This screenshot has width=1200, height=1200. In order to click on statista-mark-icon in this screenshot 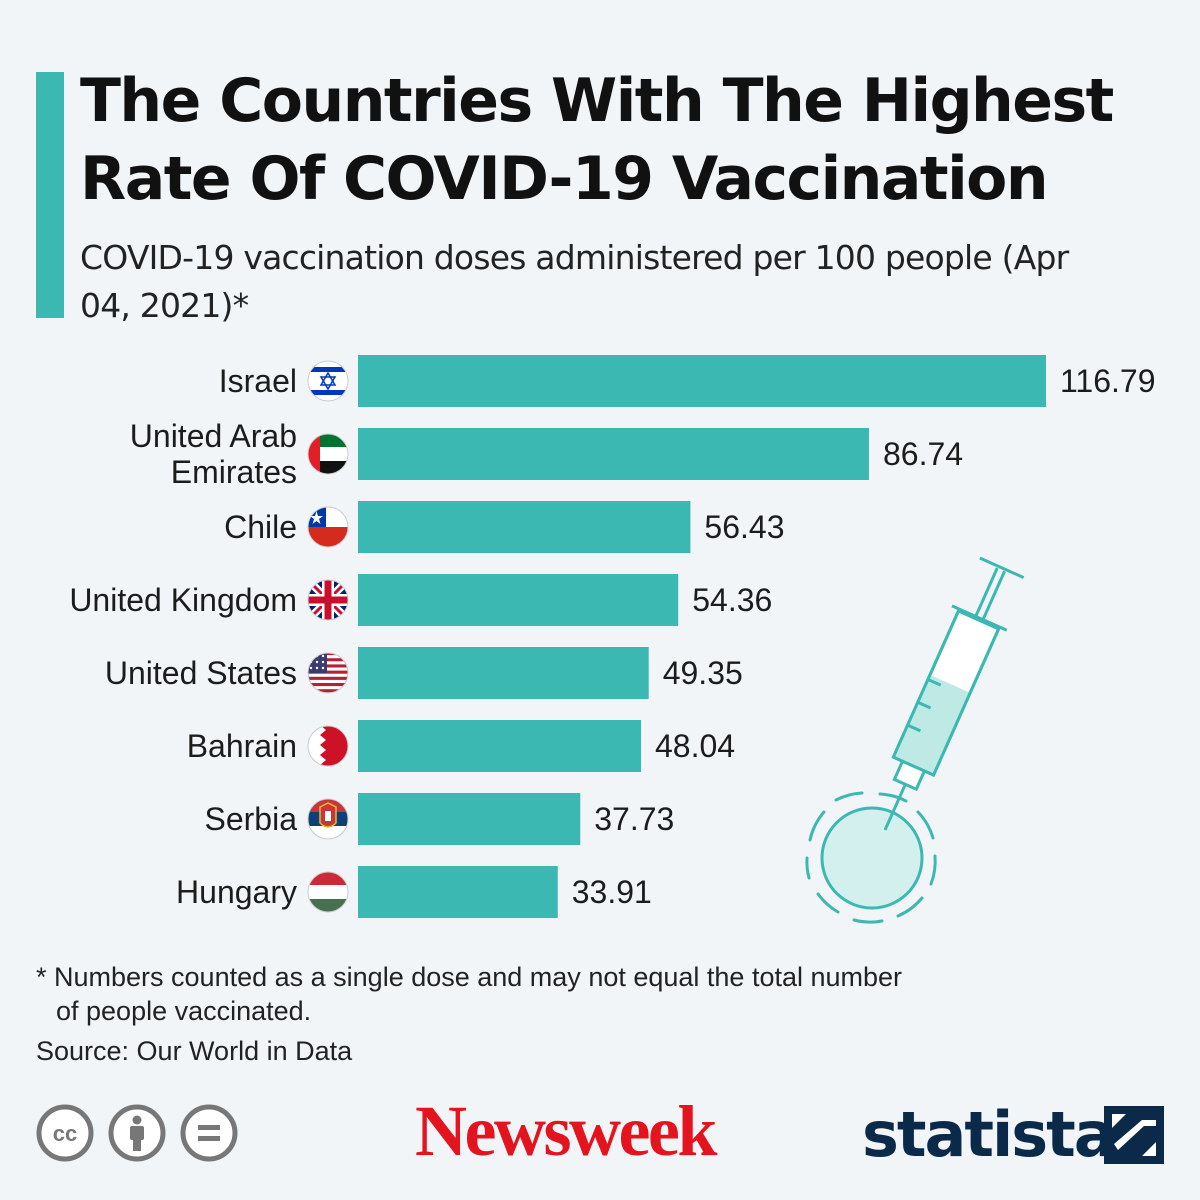, I will do `click(1134, 1135)`.